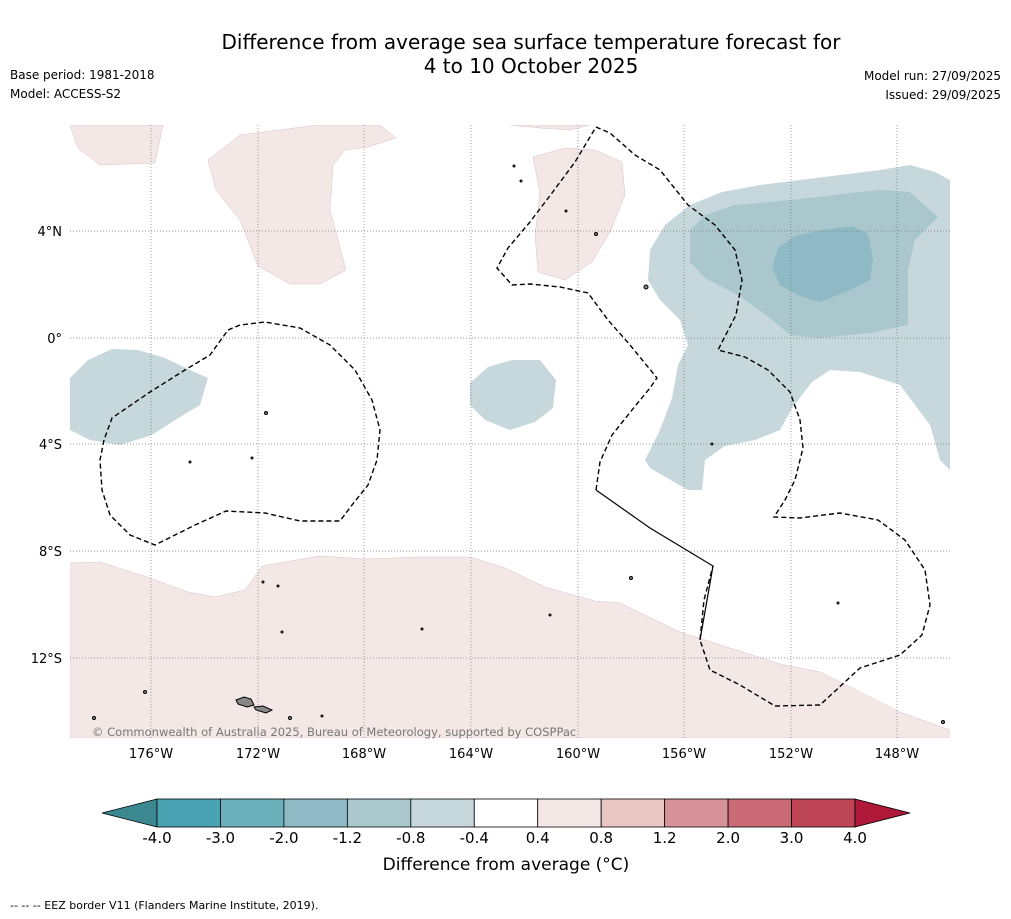 The height and width of the screenshot is (919, 1011). I want to click on colorbar-tick-label: -0.4, so click(474, 838).